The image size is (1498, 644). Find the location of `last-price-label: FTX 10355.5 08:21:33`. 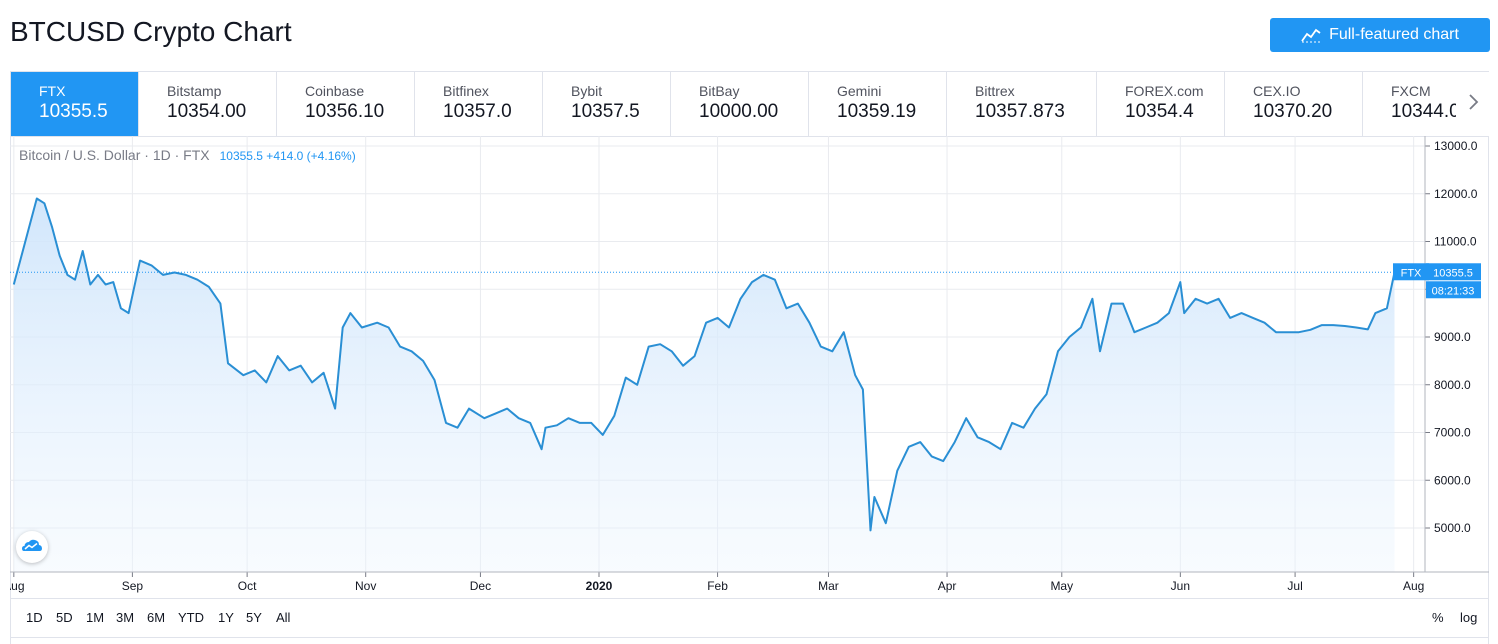

last-price-label: FTX 10355.5 08:21:33 is located at coordinates (1437, 281).